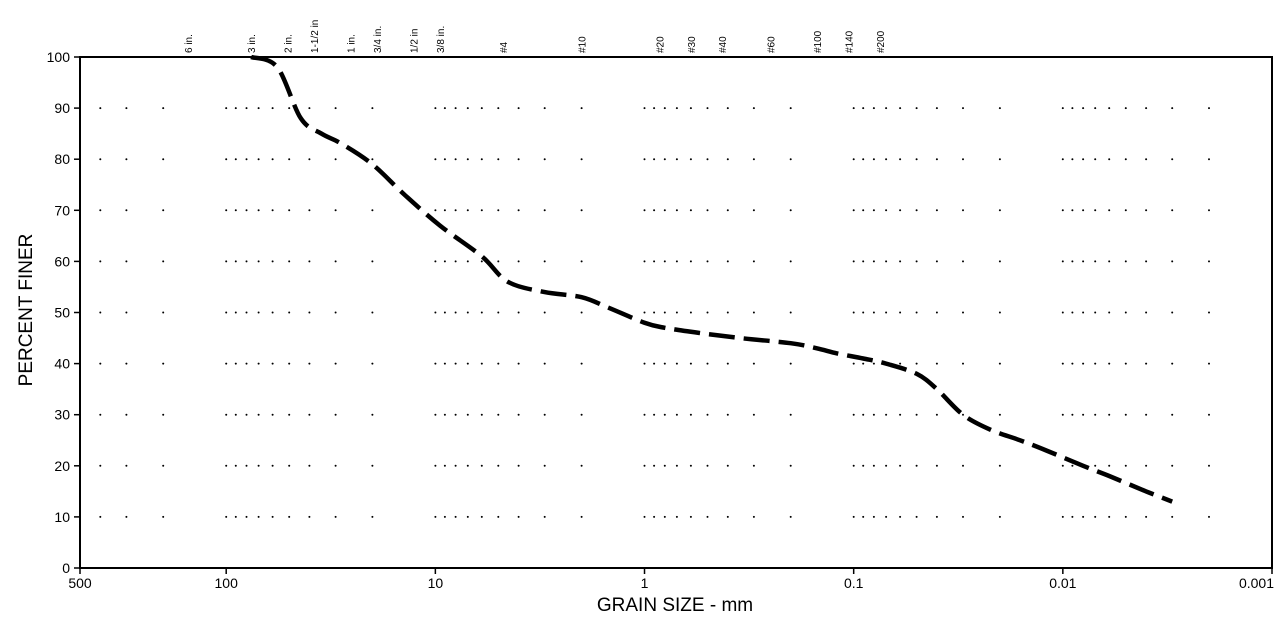 This screenshot has width=1275, height=617. I want to click on x-tick-label: 0.01, so click(1062, 583).